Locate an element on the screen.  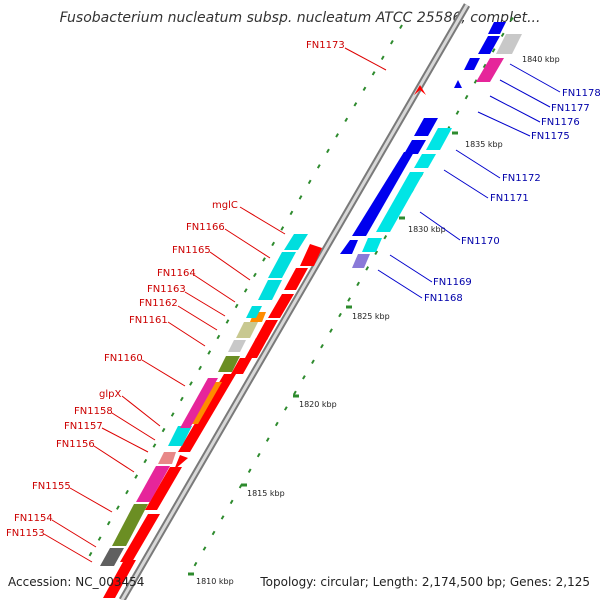
reverse-gene-lane is located at coordinates (423, 138).